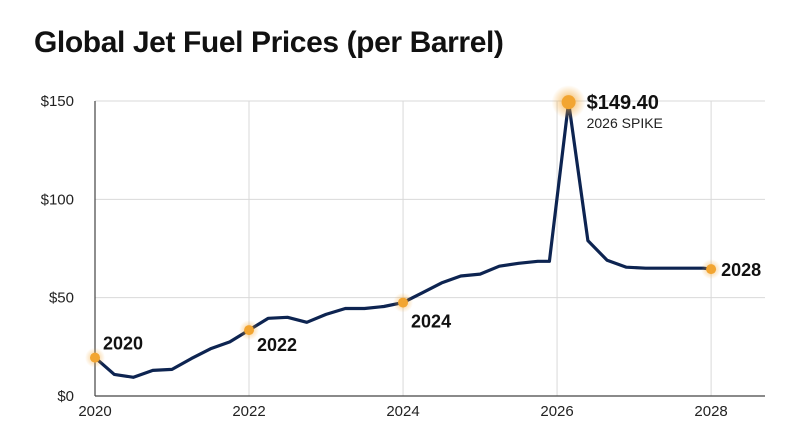  What do you see at coordinates (248, 411) in the screenshot?
I see `x-tick-label: 2022` at bounding box center [248, 411].